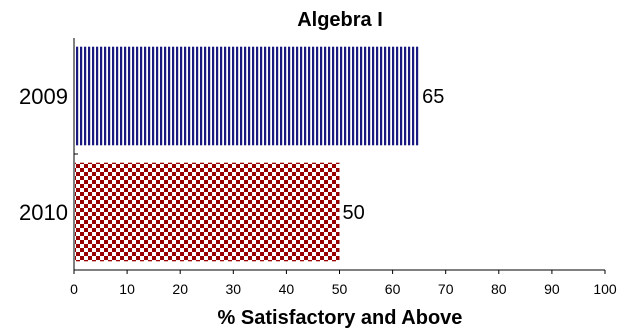  Describe the element at coordinates (499, 289) in the screenshot. I see `x-tick-label-80: 80` at that location.